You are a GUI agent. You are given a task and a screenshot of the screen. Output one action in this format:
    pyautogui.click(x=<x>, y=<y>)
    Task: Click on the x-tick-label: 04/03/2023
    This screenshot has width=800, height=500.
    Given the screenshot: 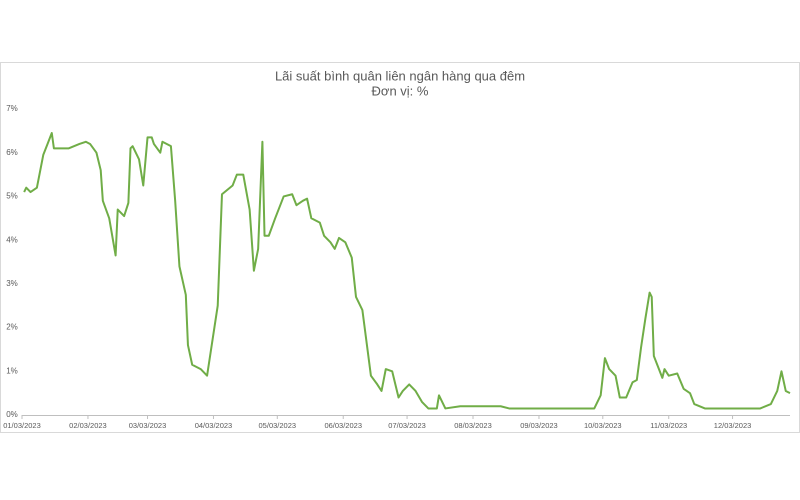 What is the action you would take?
    pyautogui.click(x=214, y=425)
    